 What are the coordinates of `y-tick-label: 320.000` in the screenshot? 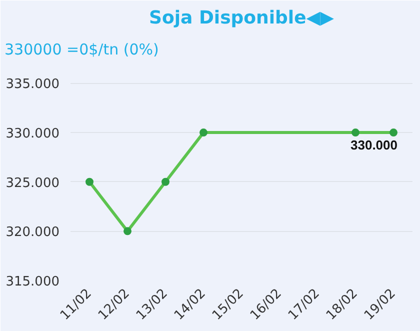 It's located at (33, 232).